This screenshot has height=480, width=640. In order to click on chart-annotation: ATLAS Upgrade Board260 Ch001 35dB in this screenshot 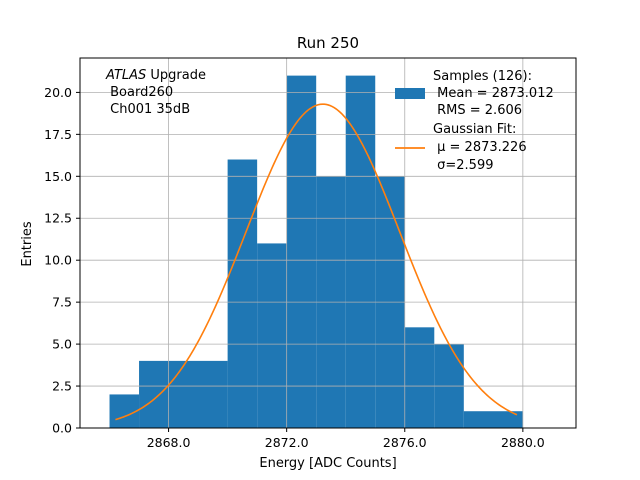, I will do `click(155, 92)`.